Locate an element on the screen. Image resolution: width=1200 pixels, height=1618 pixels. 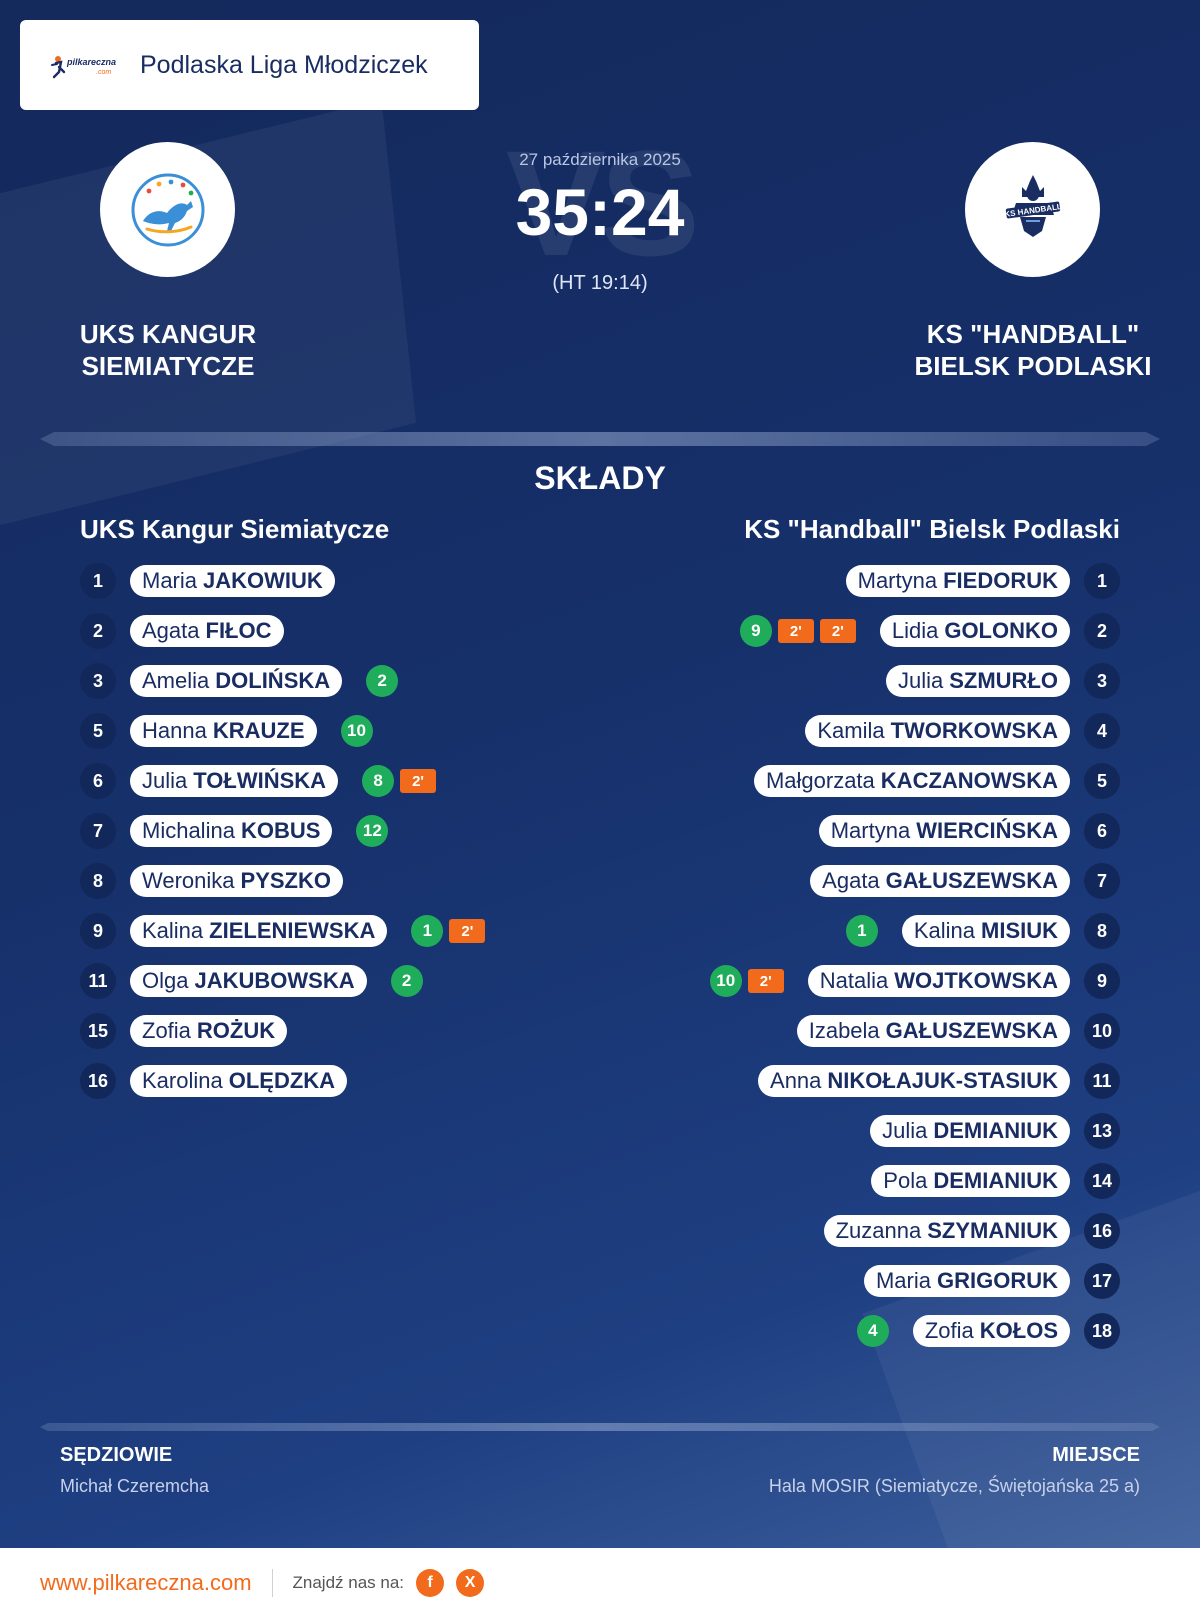
player-number: 6 is located at coordinates (1102, 831).